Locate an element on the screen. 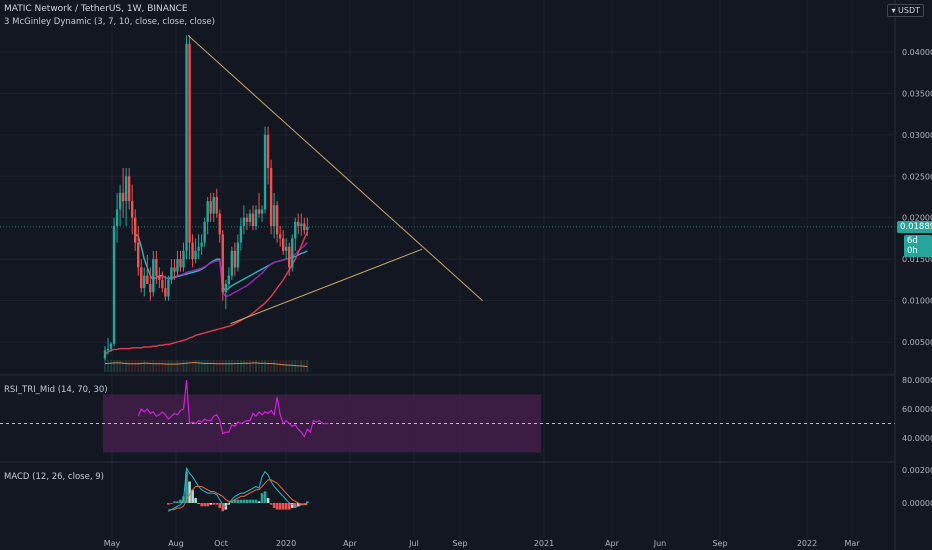  rsi-tick-label: 80.00000 is located at coordinates (917, 380).